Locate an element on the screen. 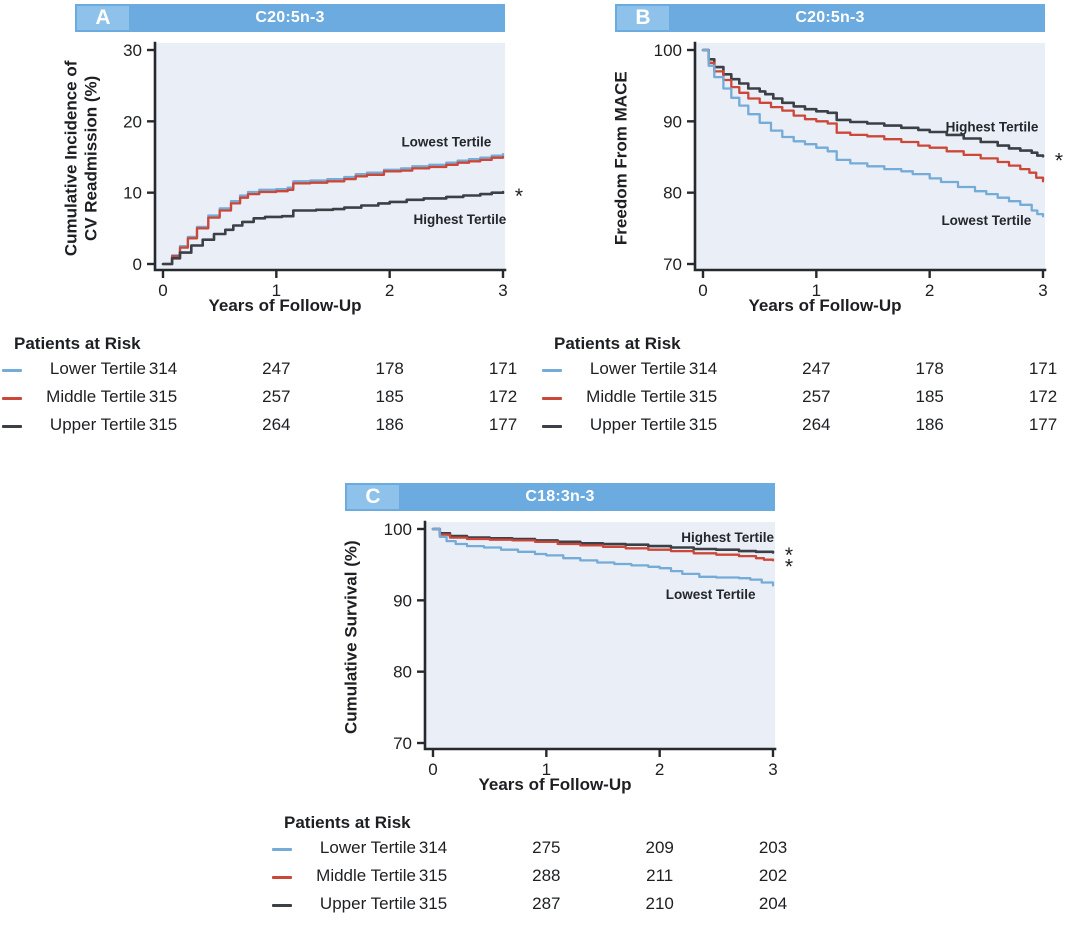  risk-count: 177 is located at coordinates (1043, 424).